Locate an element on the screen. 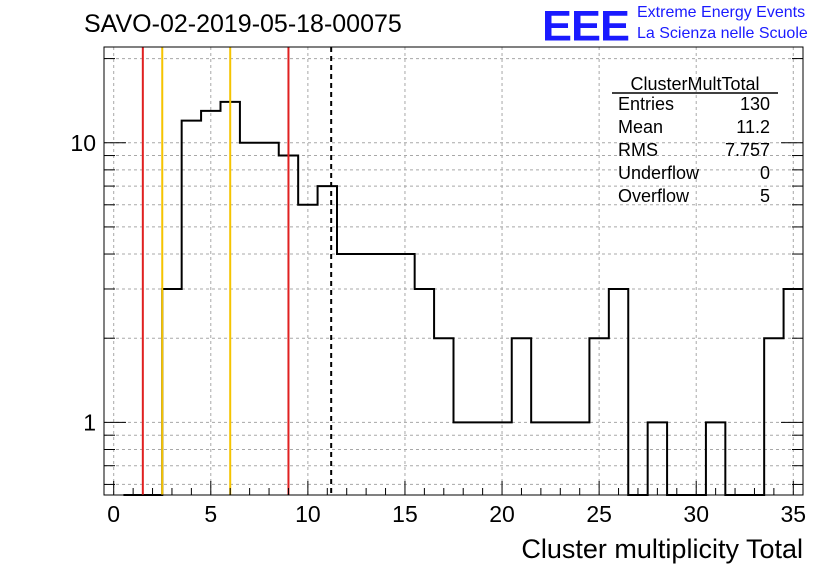 The width and height of the screenshot is (836, 572). x-tick-label: 0 is located at coordinates (113, 514).